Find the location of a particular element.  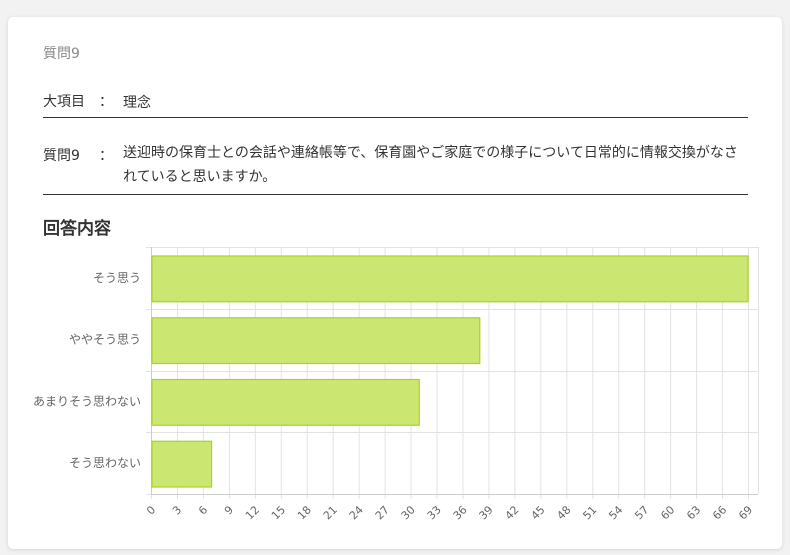

x-tick-label: 66 is located at coordinates (719, 512).